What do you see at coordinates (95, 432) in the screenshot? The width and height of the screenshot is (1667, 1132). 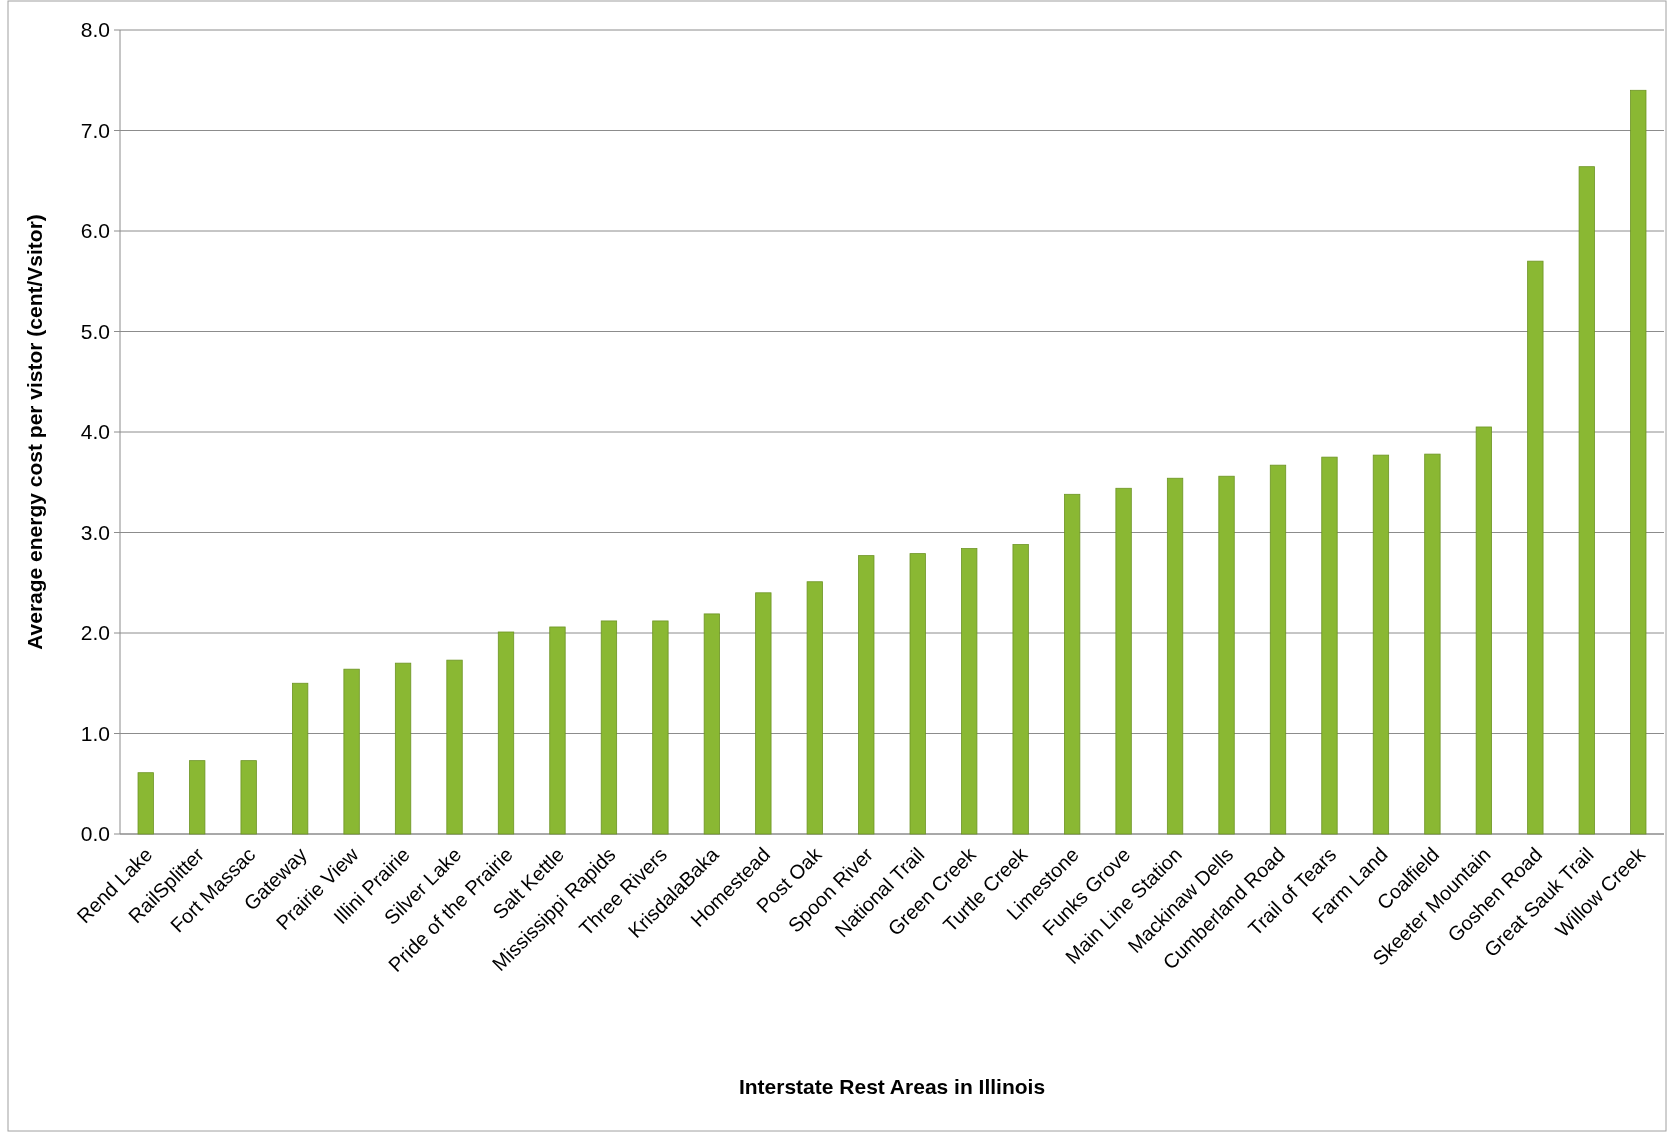 I see `y-tick-label: 4.0` at bounding box center [95, 432].